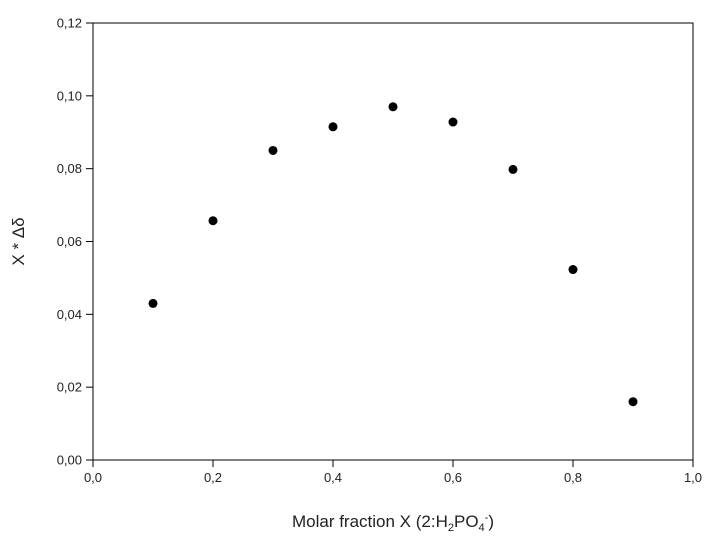 The image size is (713, 538). I want to click on x-axis-title: Molar fraction X (2:H2PO4-), so click(393, 523).